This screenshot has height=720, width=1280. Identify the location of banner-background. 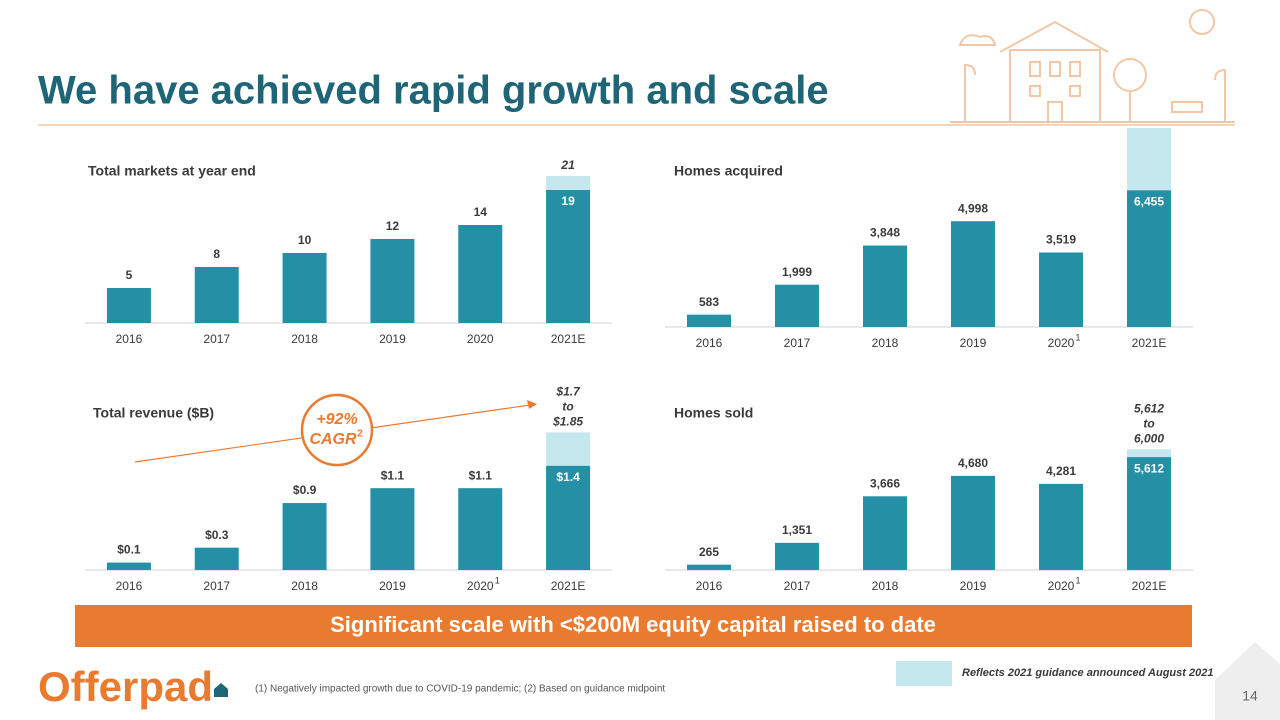
(633, 626).